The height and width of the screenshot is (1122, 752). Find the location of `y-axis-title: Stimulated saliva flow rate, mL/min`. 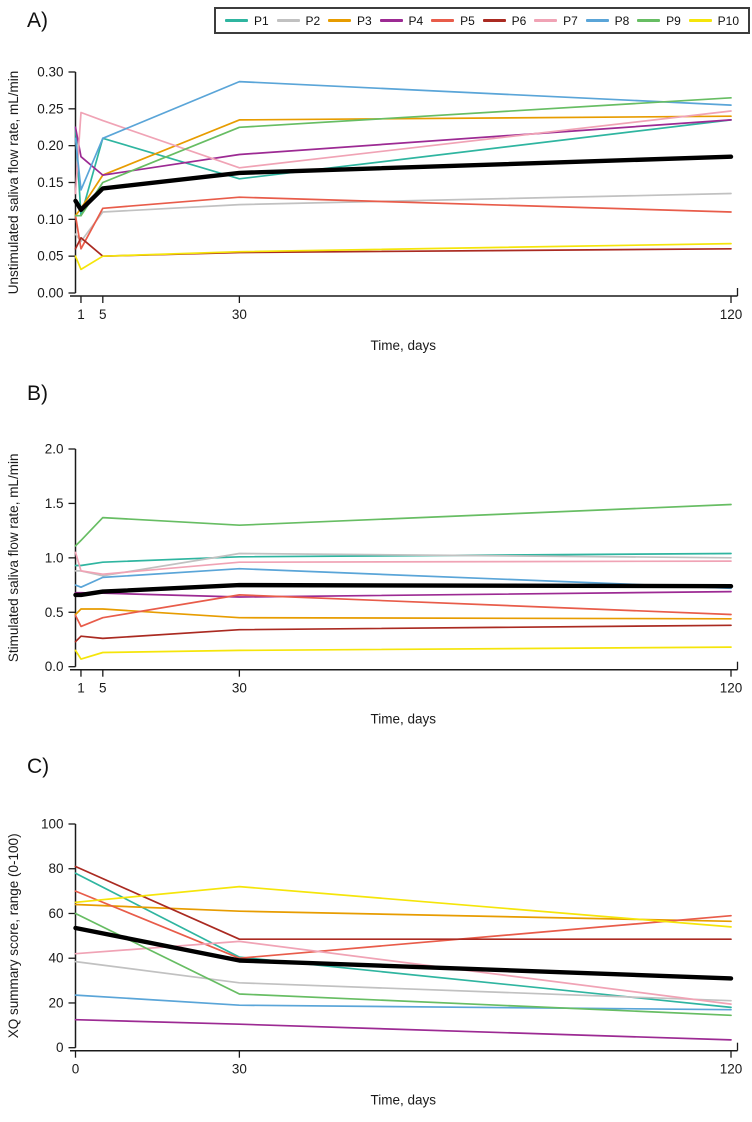

y-axis-title: Stimulated saliva flow rate, mL/min is located at coordinates (13, 558).